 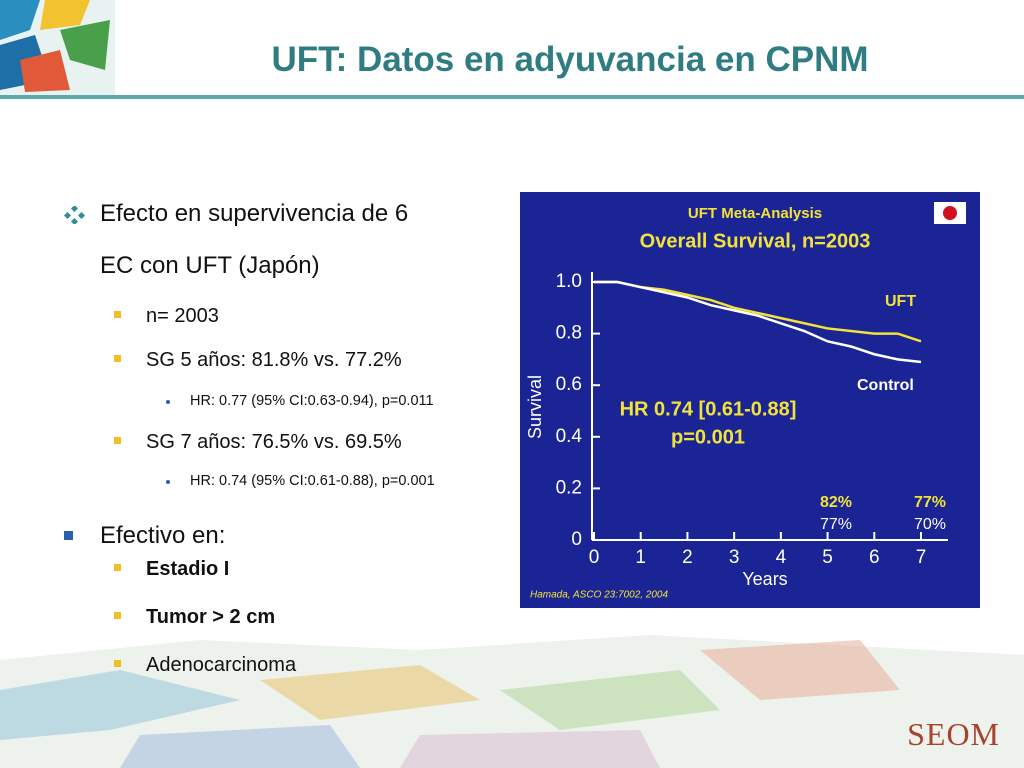 What do you see at coordinates (312, 481) in the screenshot?
I see `bullet-text: HR: 0.74 (95% CI:0.61-0.88), p=0.001` at bounding box center [312, 481].